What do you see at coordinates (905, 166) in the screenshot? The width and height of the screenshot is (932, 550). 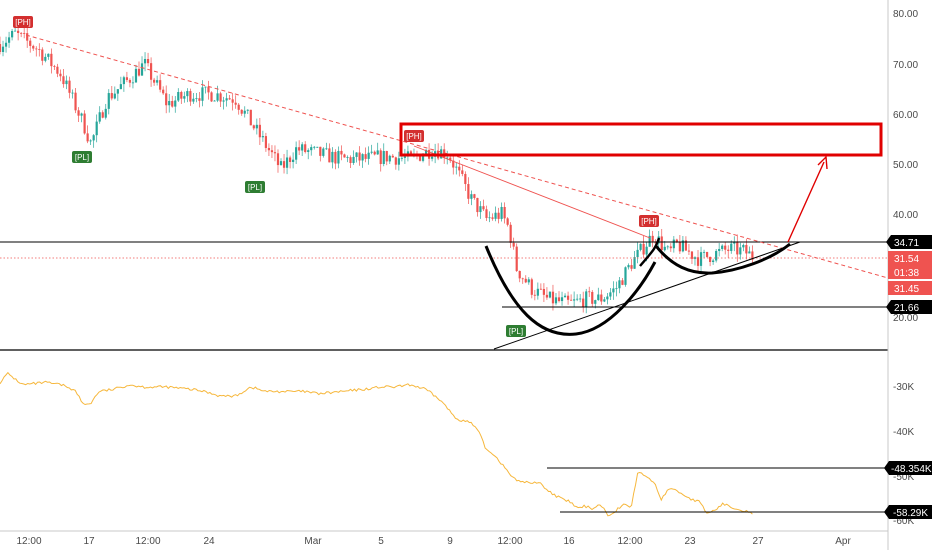 I see `price-axis: 80.00 70.00 60.00 50.00 40.00 20.00` at bounding box center [905, 166].